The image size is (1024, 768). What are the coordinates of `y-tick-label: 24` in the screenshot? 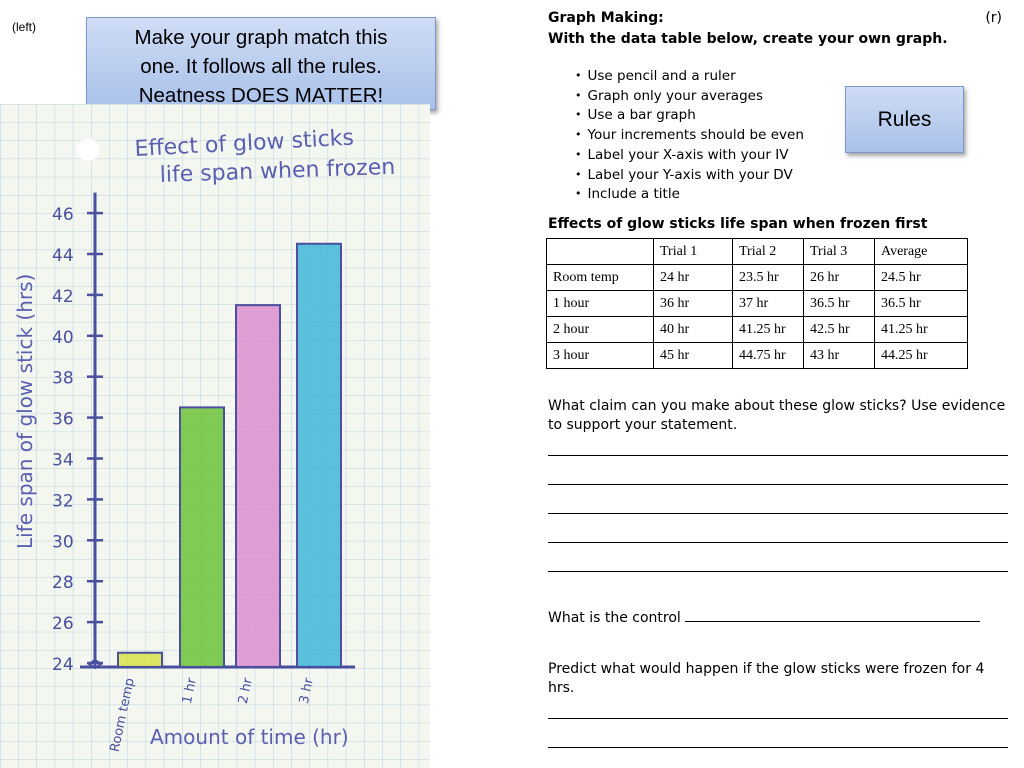 It's located at (63, 665).